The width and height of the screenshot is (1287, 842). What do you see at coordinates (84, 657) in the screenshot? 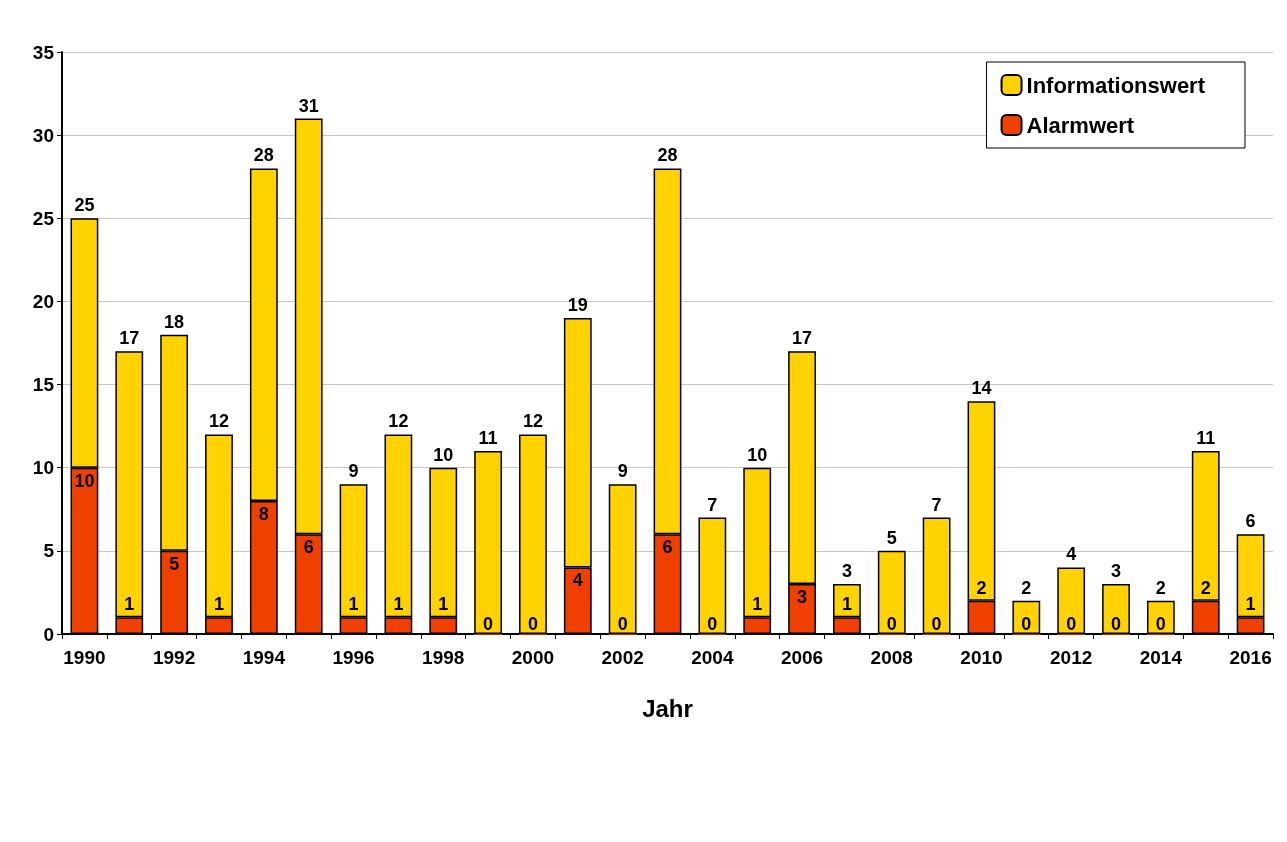
I see `x-tick-label: 1990` at bounding box center [84, 657].